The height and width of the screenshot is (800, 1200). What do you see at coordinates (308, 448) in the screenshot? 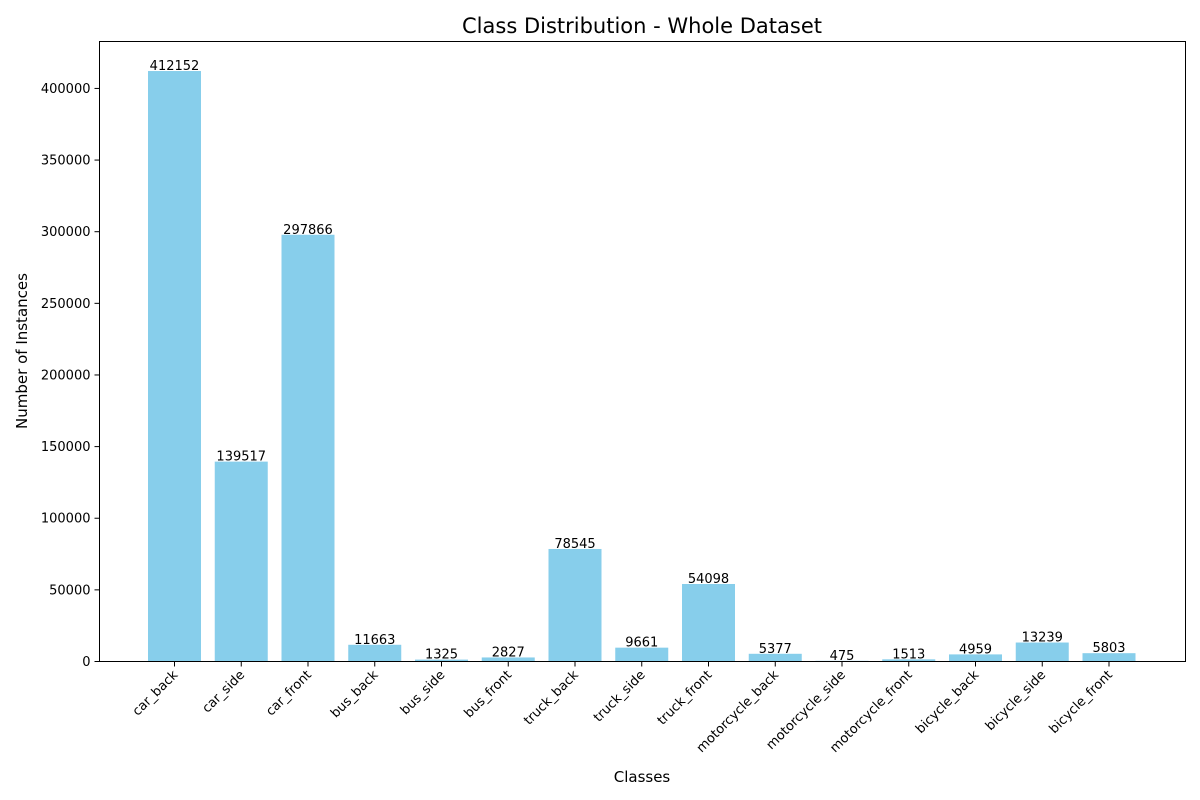
I see `bar-car_front` at bounding box center [308, 448].